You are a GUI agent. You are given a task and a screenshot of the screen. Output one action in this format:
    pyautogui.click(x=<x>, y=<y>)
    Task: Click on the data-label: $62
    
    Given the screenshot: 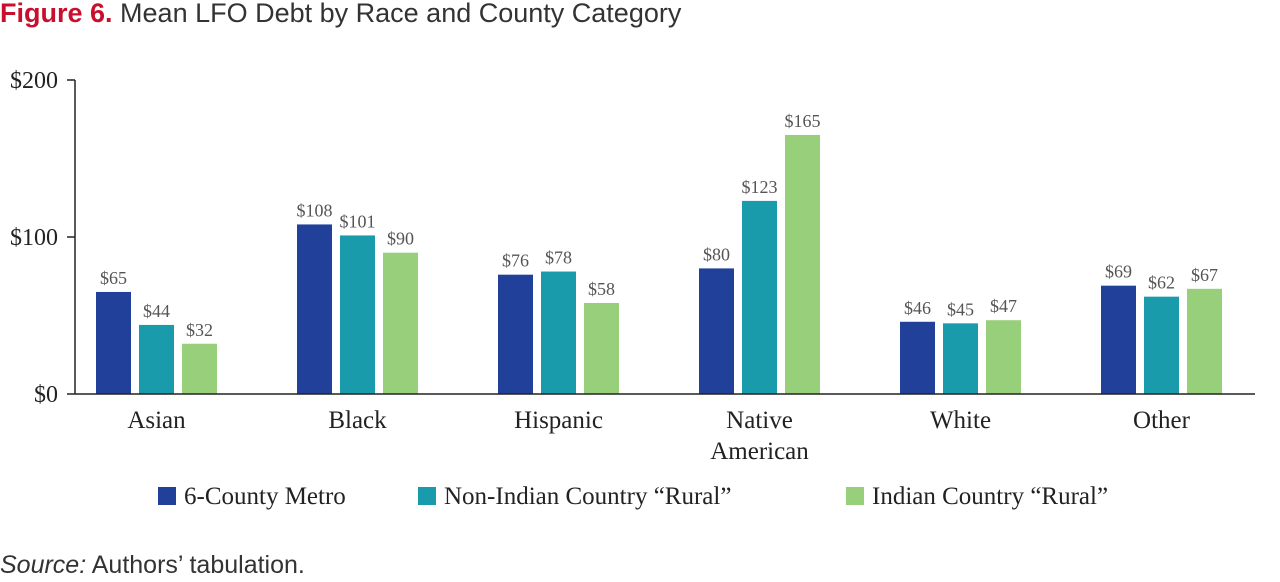 What is the action you would take?
    pyautogui.click(x=1161, y=283)
    